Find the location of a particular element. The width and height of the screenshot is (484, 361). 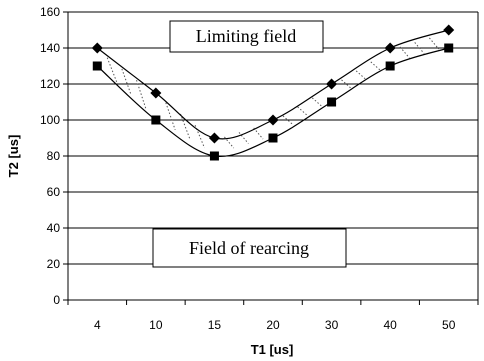

y-tick-label-0: 0 is located at coordinates (56, 300).